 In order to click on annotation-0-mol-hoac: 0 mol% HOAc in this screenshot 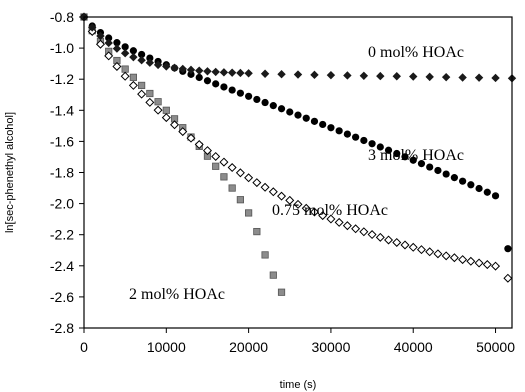, I will do `click(416, 52)`.